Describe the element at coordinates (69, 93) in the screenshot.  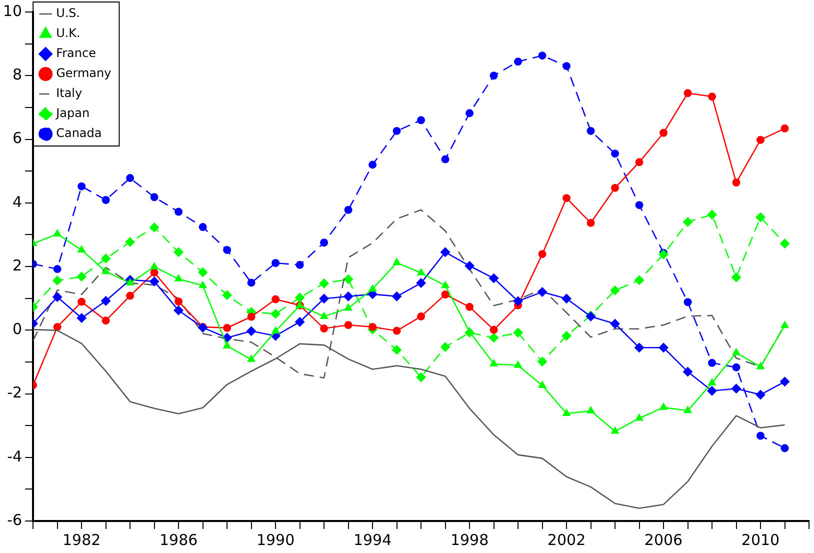
I see `legend-label: Italy` at that location.